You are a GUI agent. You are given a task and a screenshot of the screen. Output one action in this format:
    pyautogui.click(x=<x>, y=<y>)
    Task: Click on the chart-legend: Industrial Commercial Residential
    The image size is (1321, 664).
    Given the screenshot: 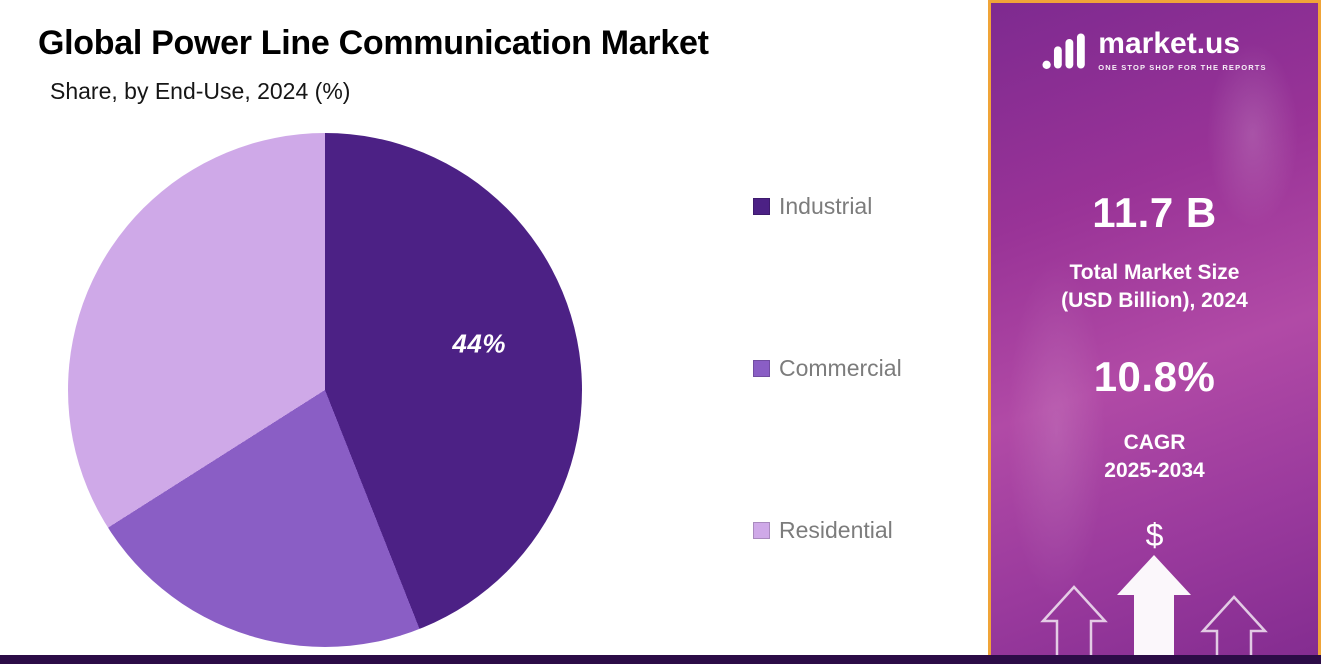 What is the action you would take?
    pyautogui.click(x=827, y=368)
    